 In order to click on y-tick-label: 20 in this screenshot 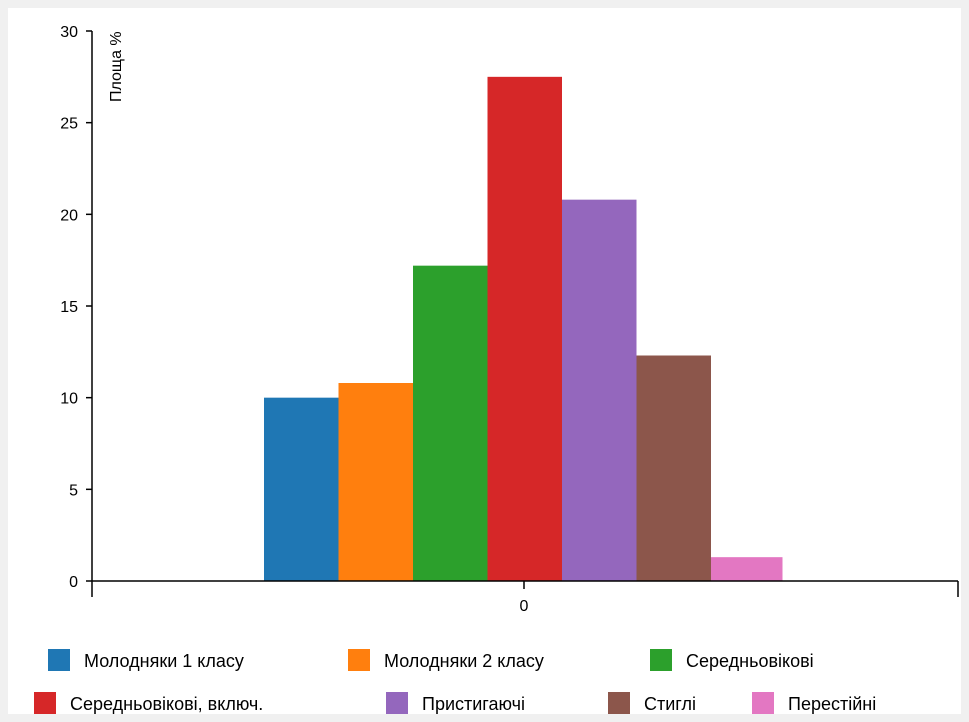, I will do `click(69, 215)`.